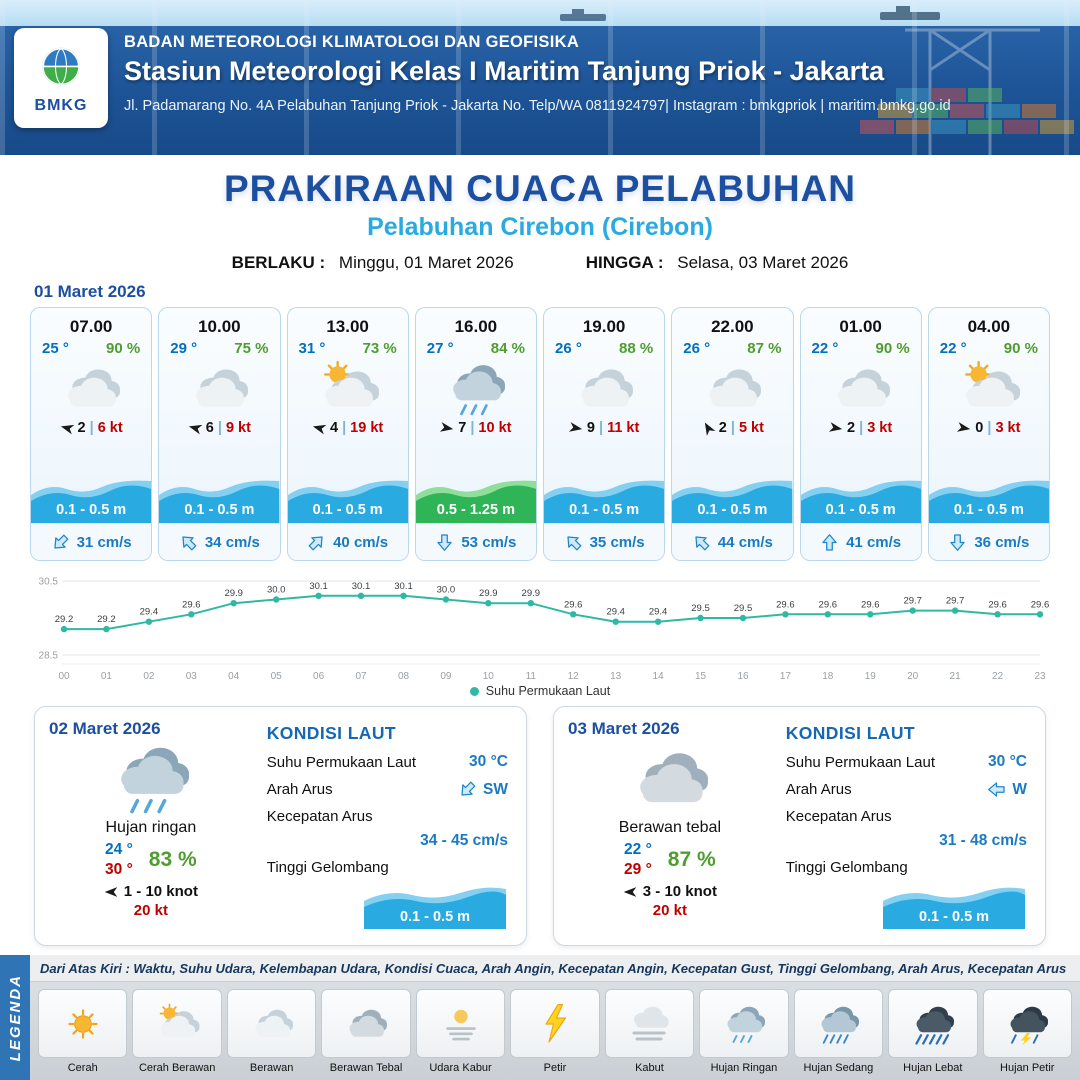 The width and height of the screenshot is (1080, 1080). I want to click on hourly-forecast-card: 04.00 22 ° 90 % 0 | 3 kt 0., so click(988, 434).